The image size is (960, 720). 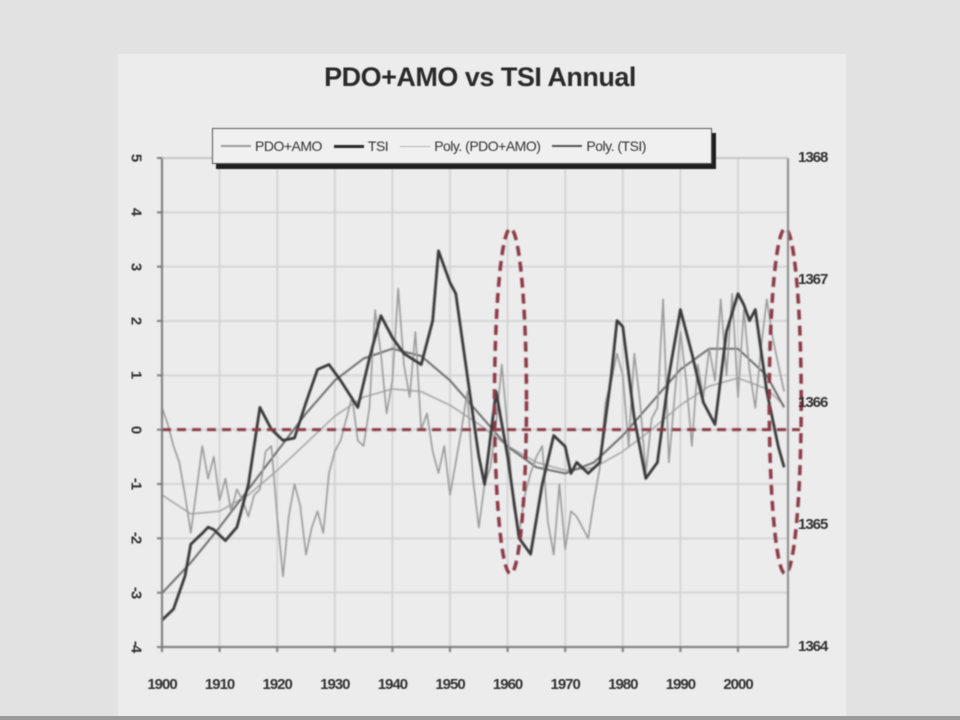 I want to click on x-axis-tick-label: 2000, so click(x=738, y=684).